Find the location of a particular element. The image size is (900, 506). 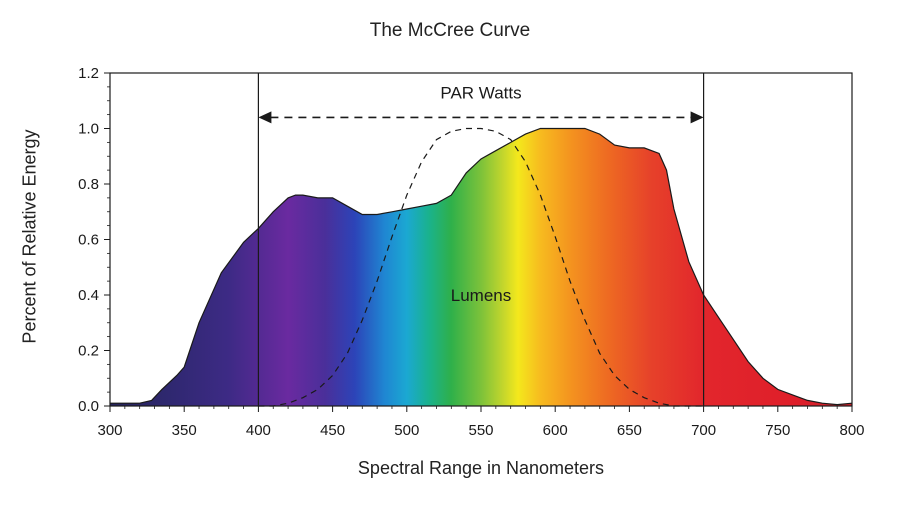

y-tick-label: 0.8 is located at coordinates (88, 184).